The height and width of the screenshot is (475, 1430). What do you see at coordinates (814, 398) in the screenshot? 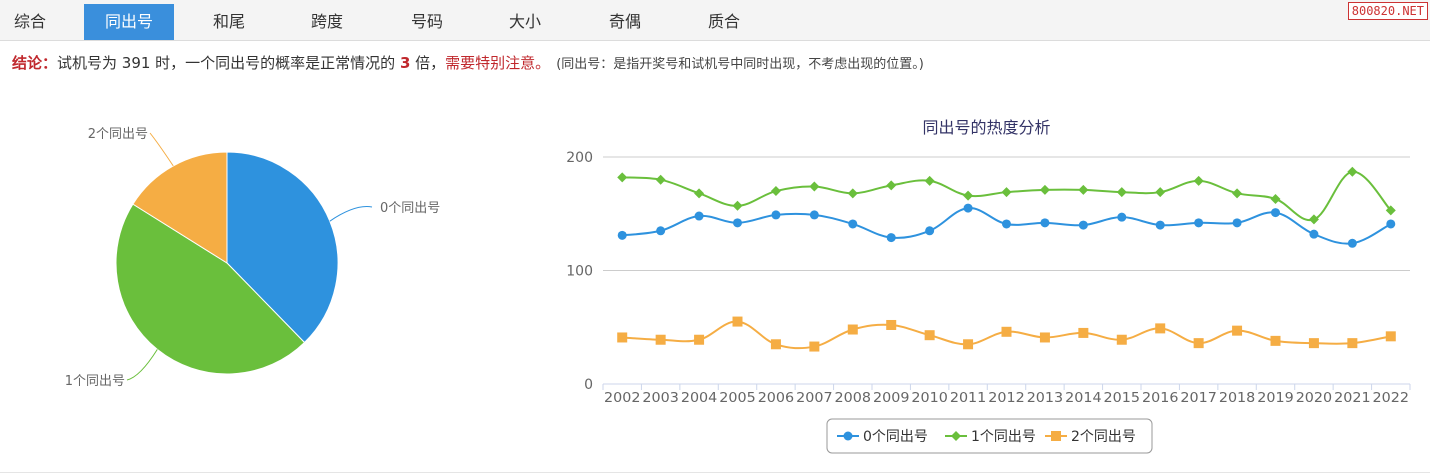
I see `x-tick-label: 2007` at bounding box center [814, 398].